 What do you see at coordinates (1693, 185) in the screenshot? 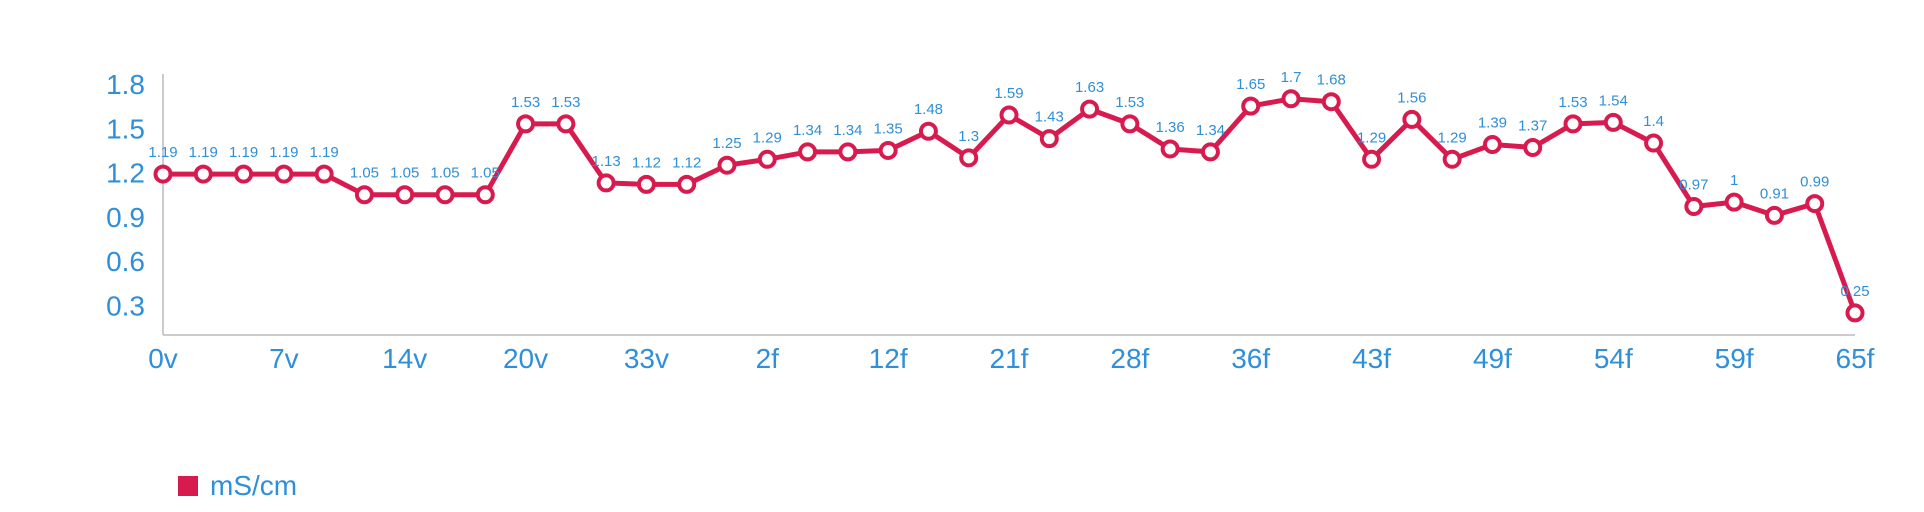
I see `data-label: 0.97` at bounding box center [1693, 185].